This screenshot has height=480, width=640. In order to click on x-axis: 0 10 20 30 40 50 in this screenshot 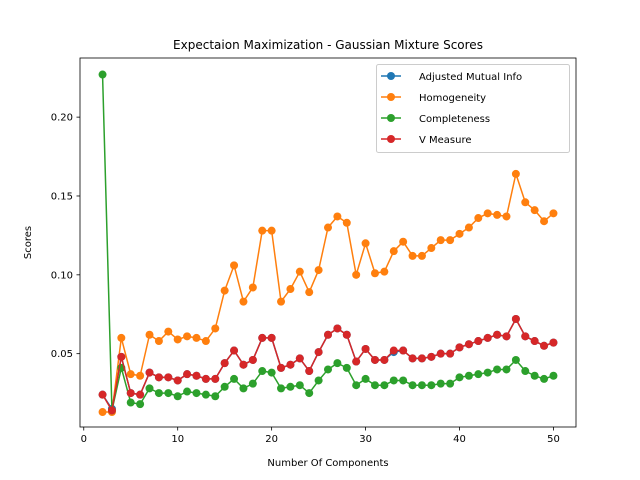, I will do `click(320, 436)`.